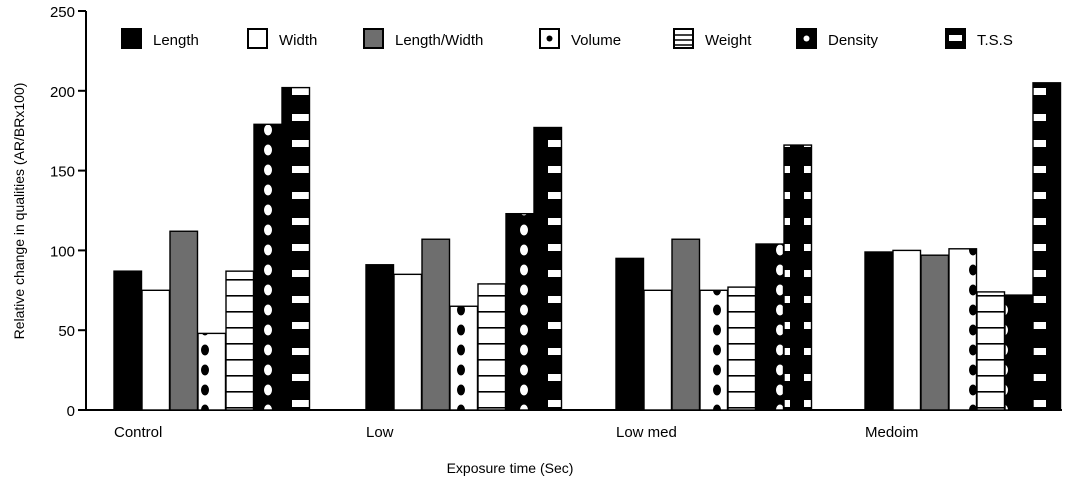  I want to click on bar-width-medoim, so click(907, 330).